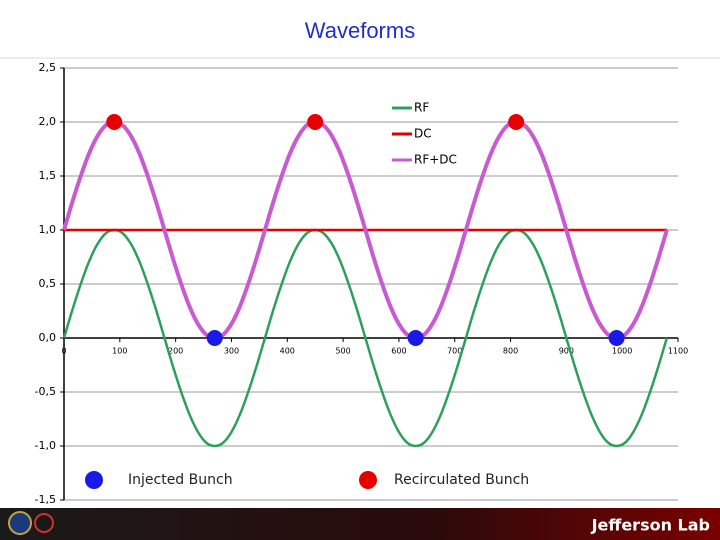 The image size is (720, 540). I want to click on y-tick-label: 0,5, so click(48, 283).